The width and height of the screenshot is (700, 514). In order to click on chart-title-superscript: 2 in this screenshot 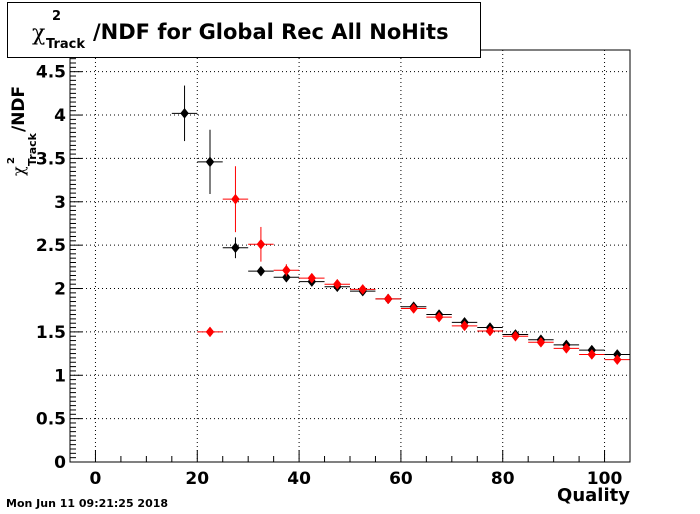, I will do `click(57, 16)`.